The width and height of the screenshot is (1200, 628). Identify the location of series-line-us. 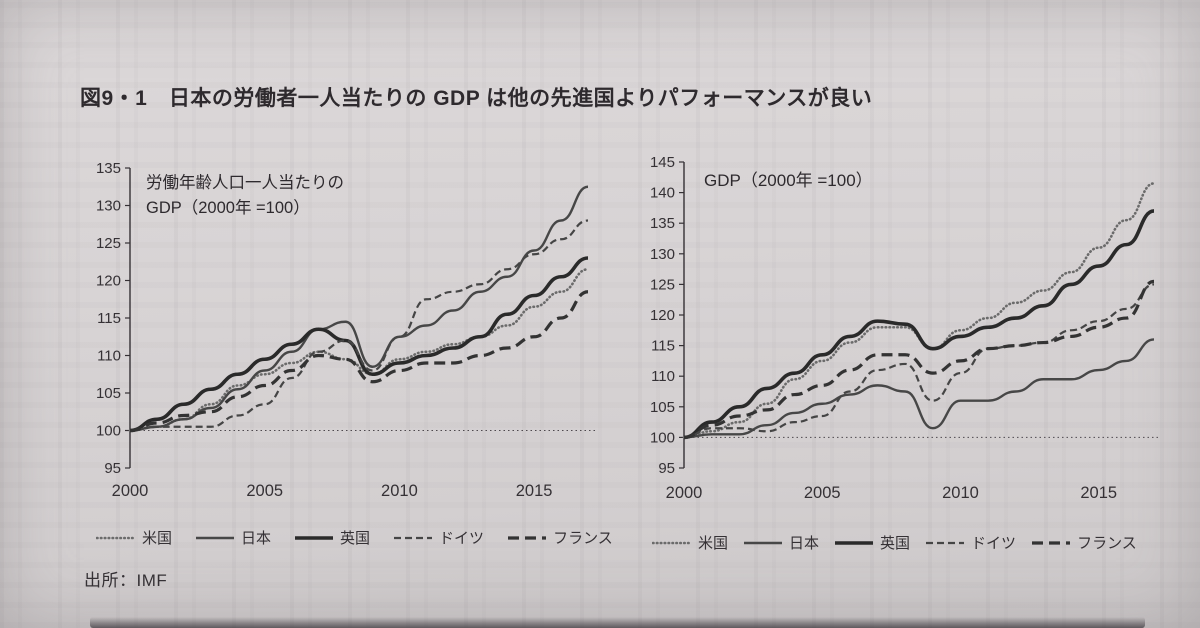
(359, 349).